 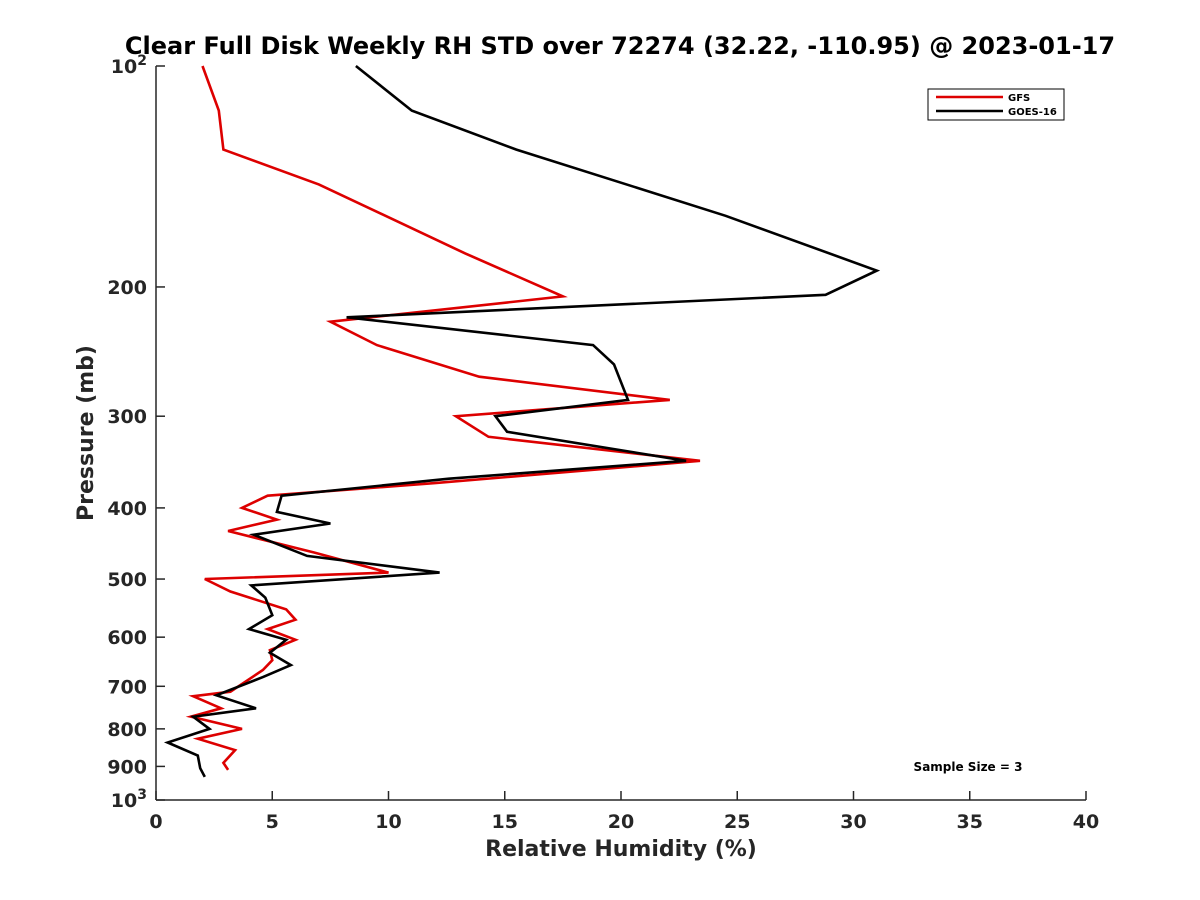 I want to click on y-tick-label: 10³, so click(x=129, y=799).